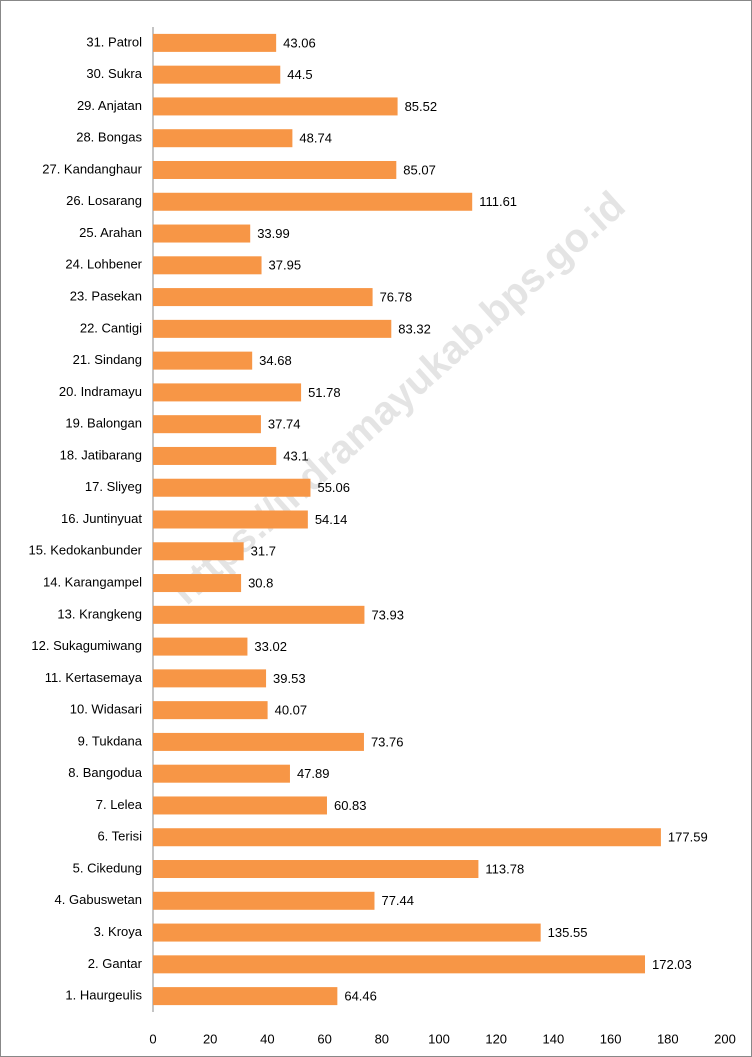  I want to click on value-label: 37.74, so click(284, 424).